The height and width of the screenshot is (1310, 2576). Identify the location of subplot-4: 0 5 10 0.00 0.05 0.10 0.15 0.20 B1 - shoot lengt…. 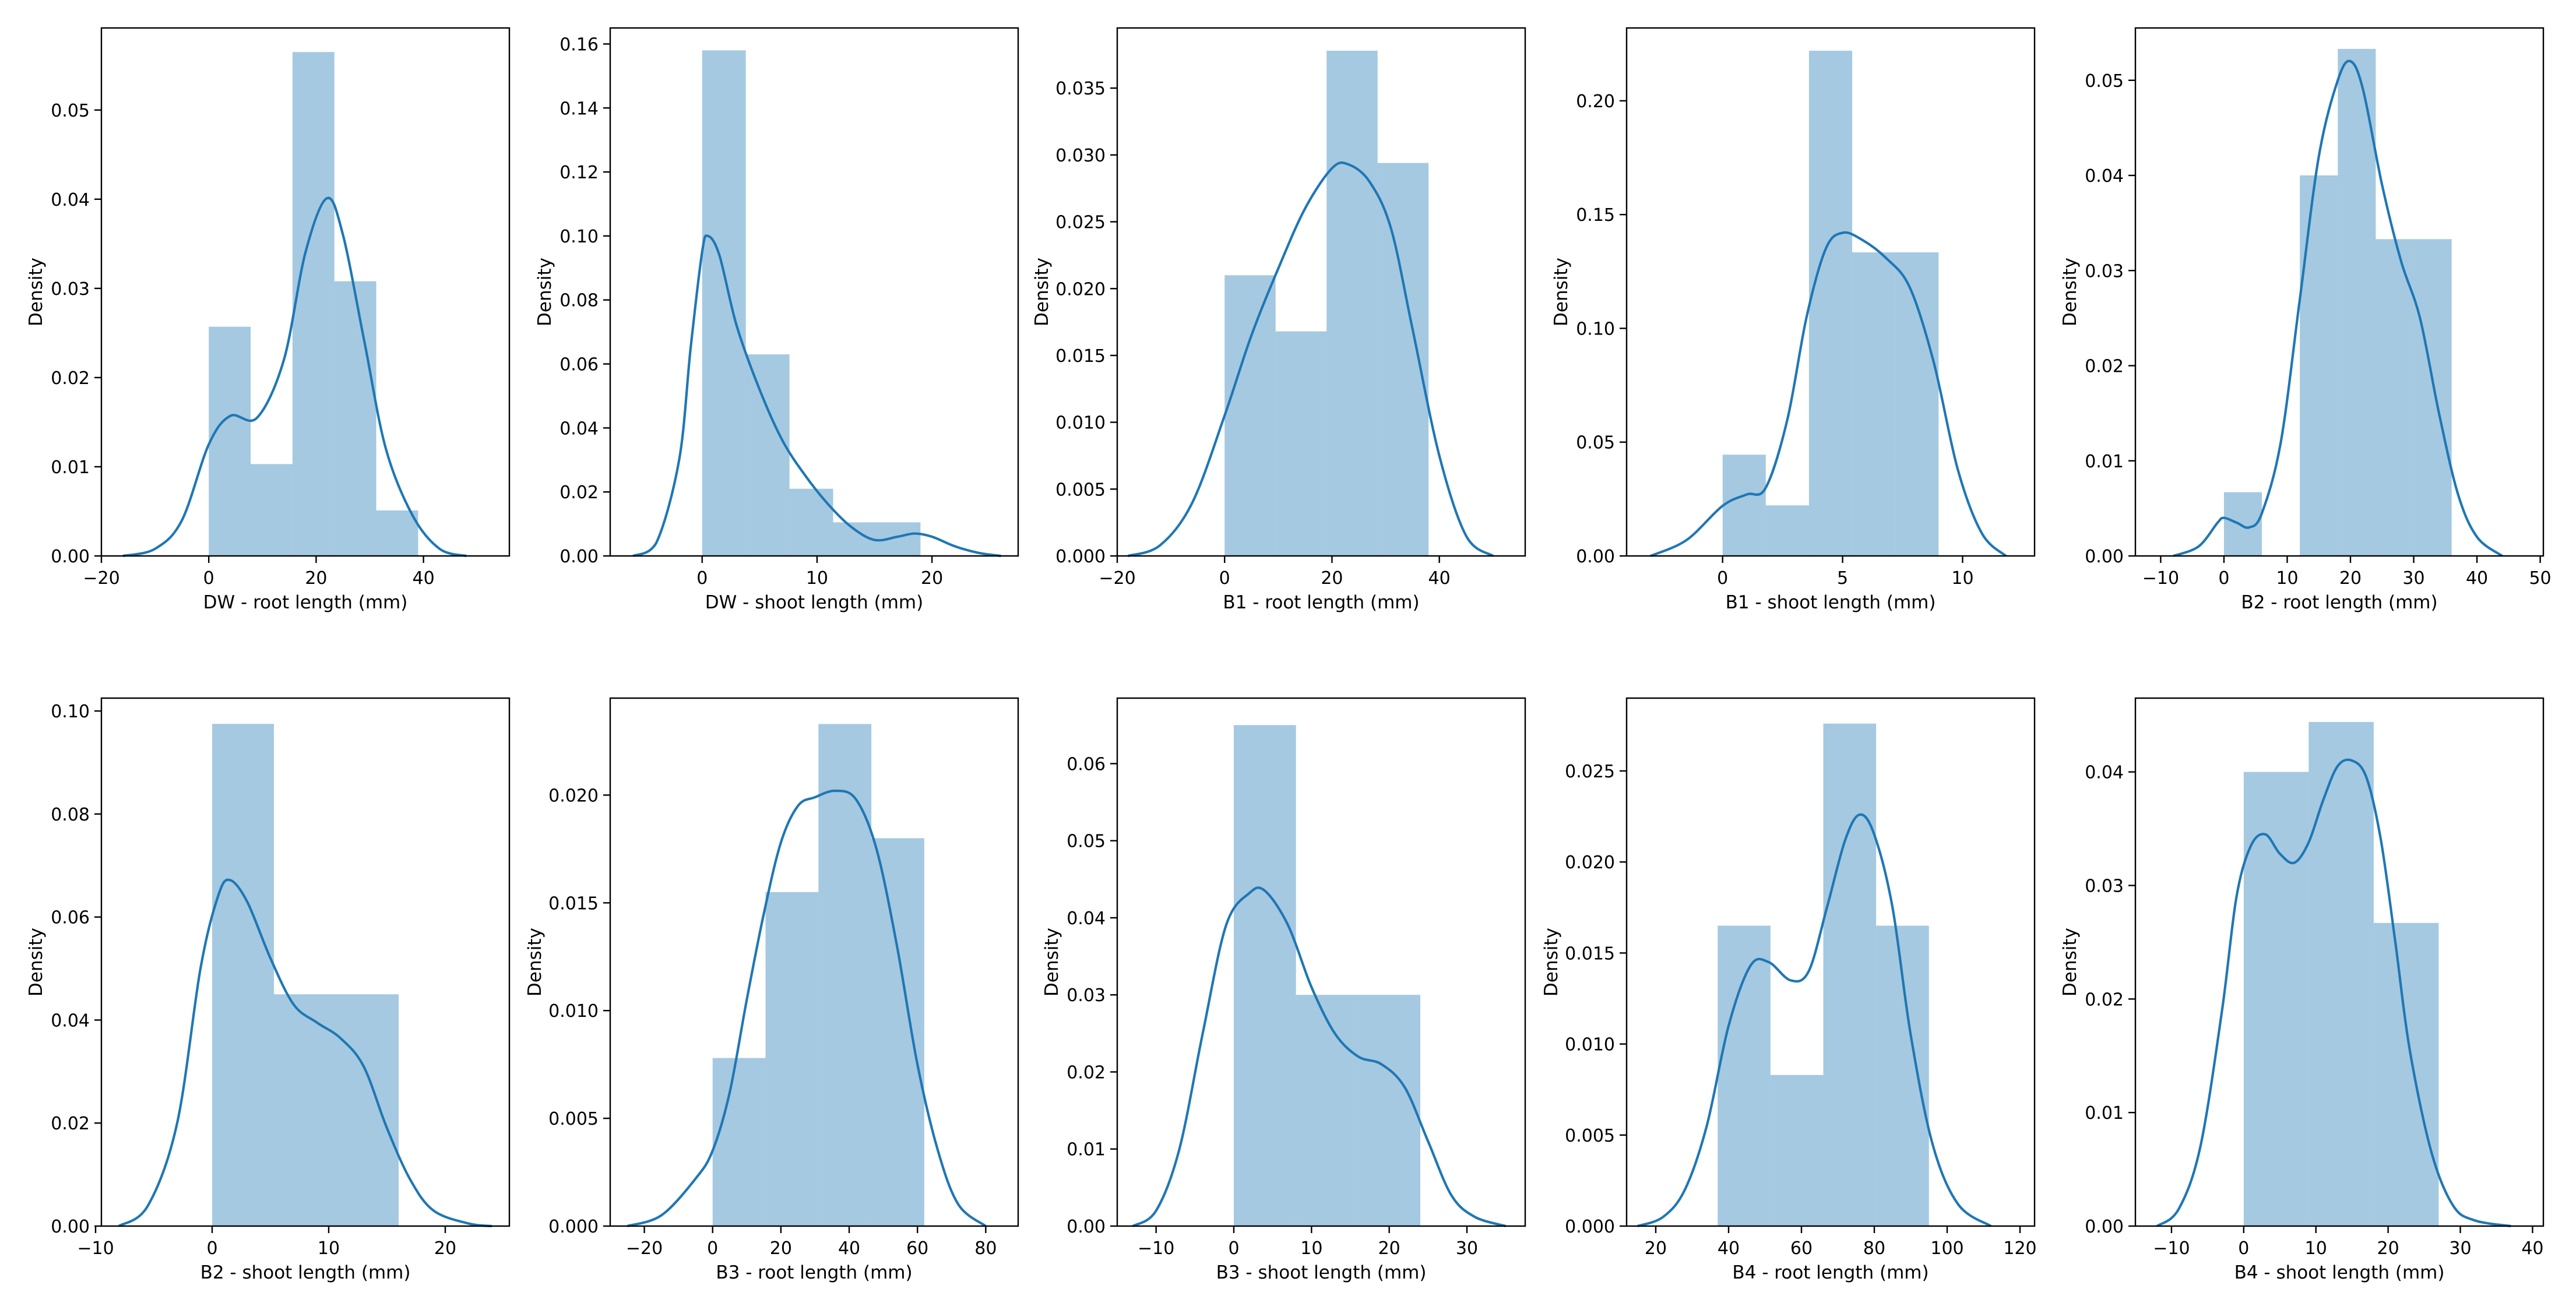
(1794, 320).